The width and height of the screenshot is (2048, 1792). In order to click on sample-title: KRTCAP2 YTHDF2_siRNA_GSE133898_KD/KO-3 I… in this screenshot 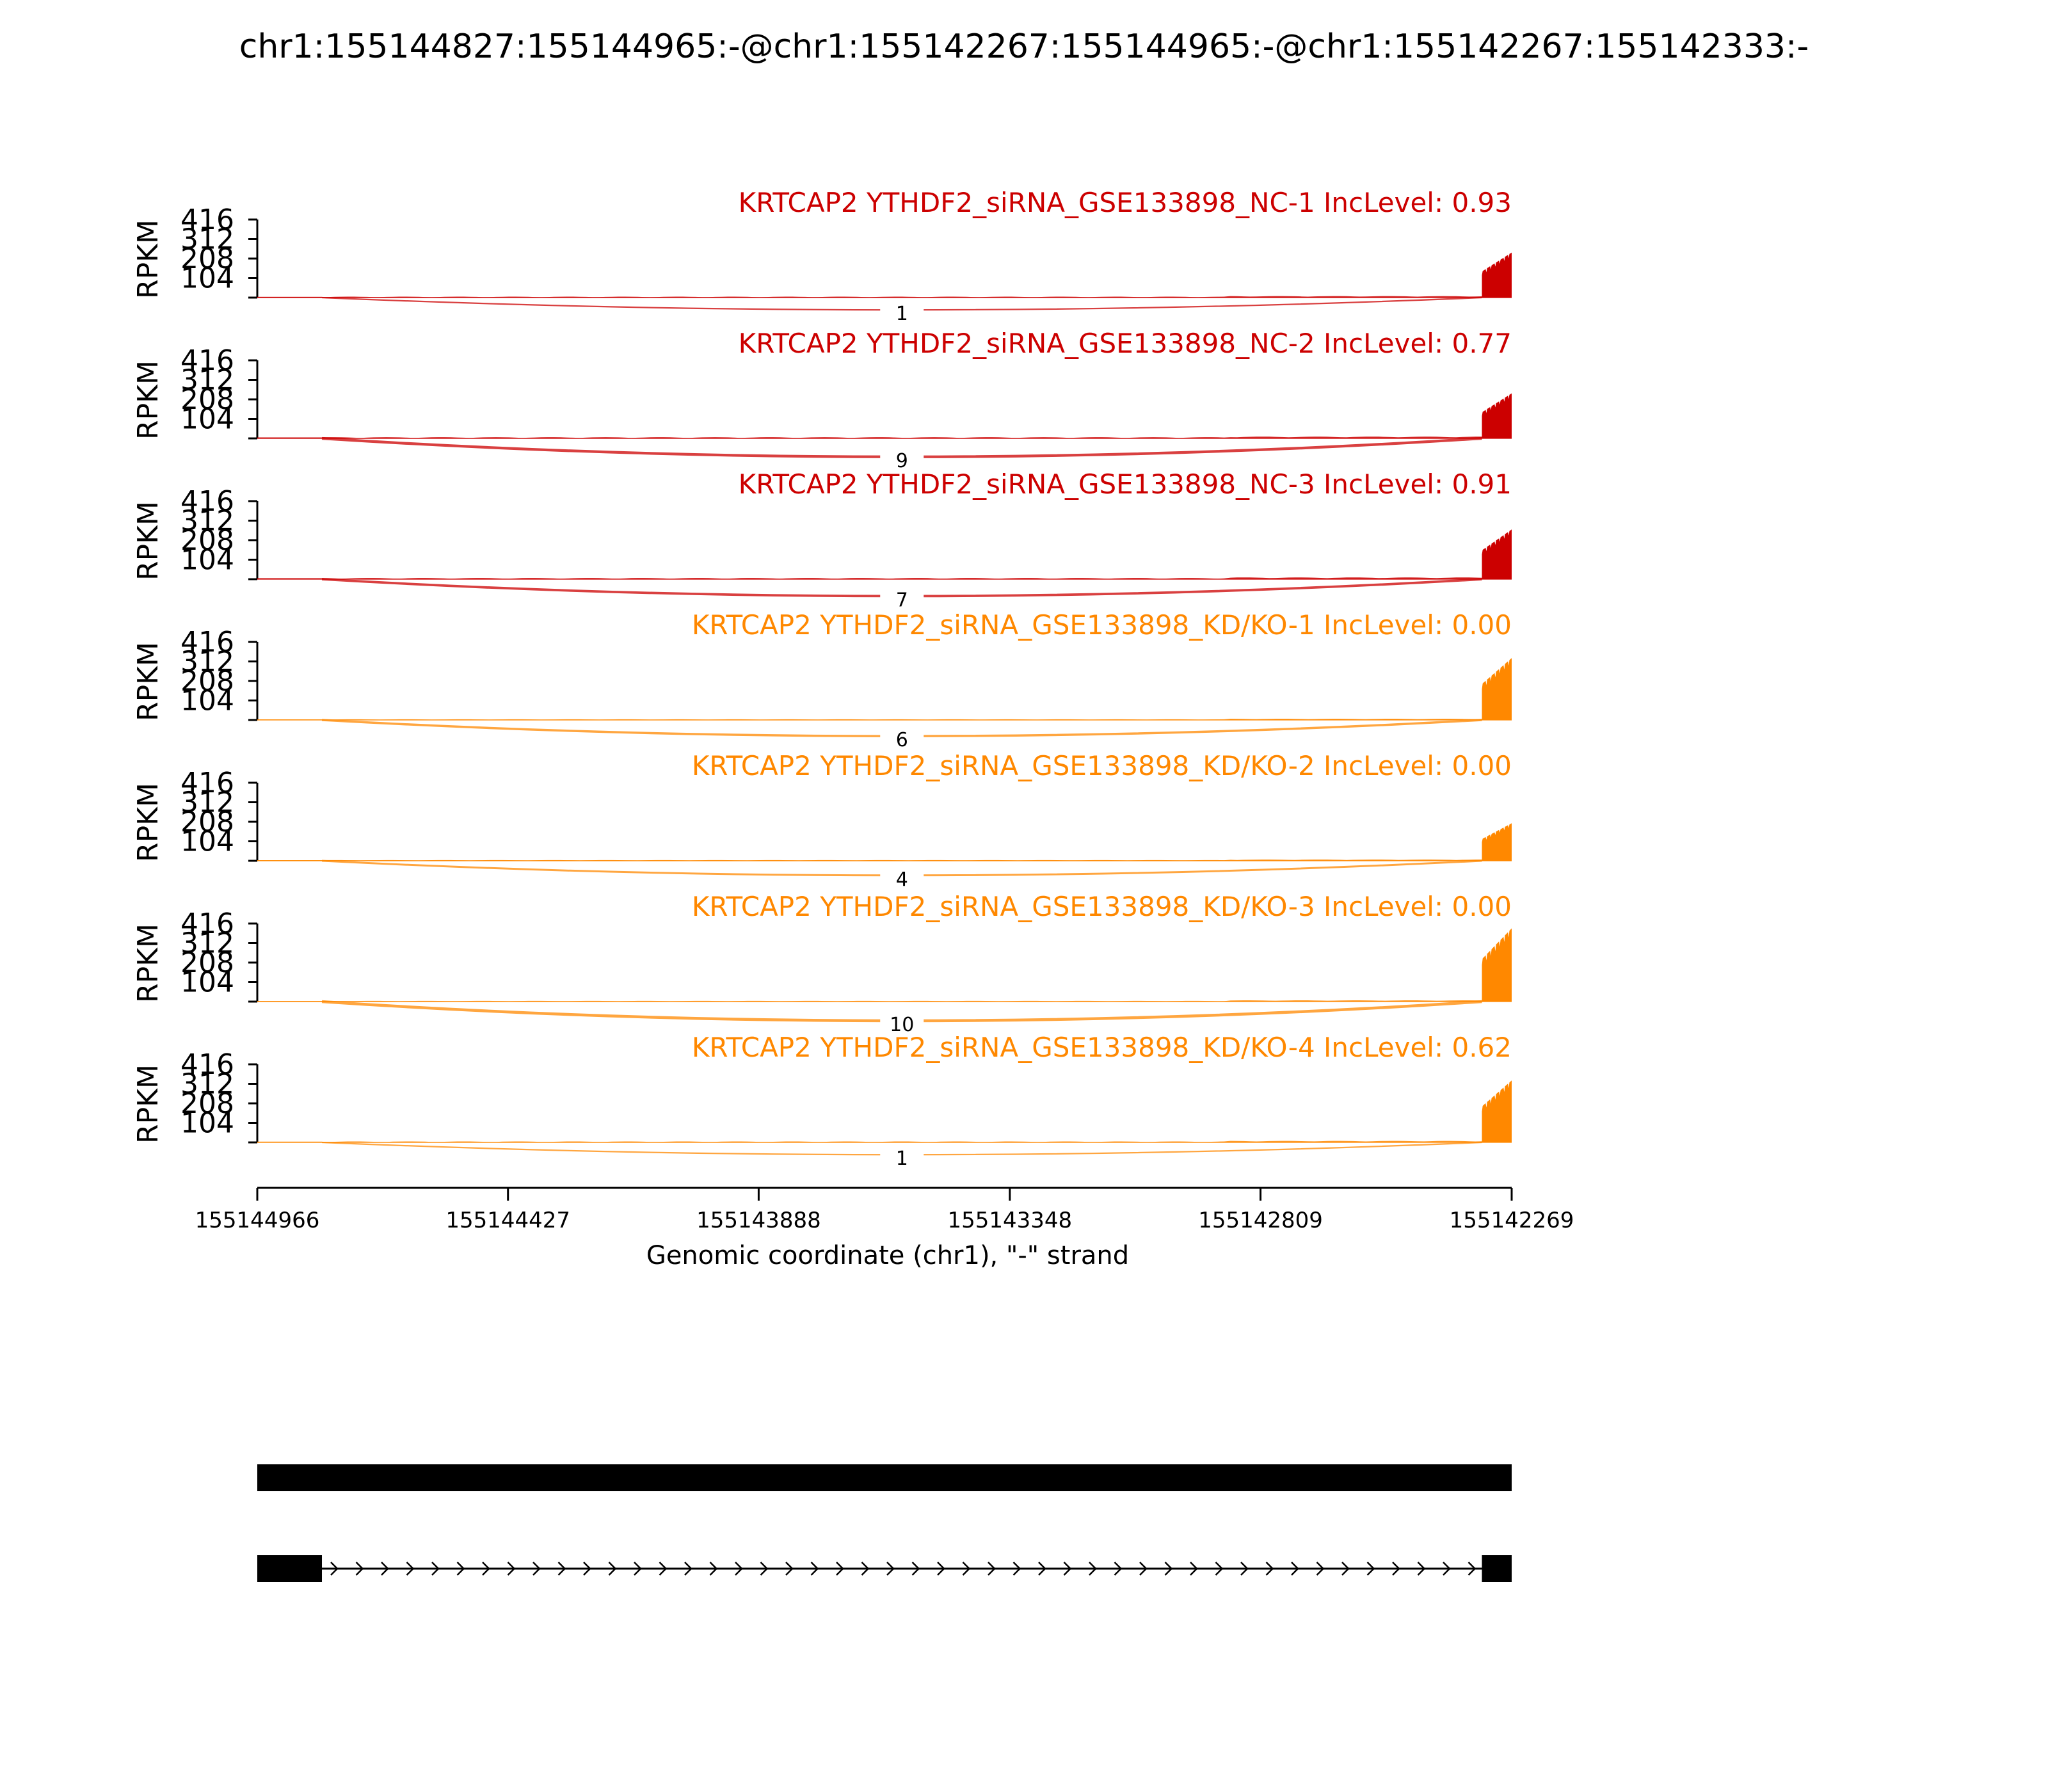, I will do `click(1102, 906)`.